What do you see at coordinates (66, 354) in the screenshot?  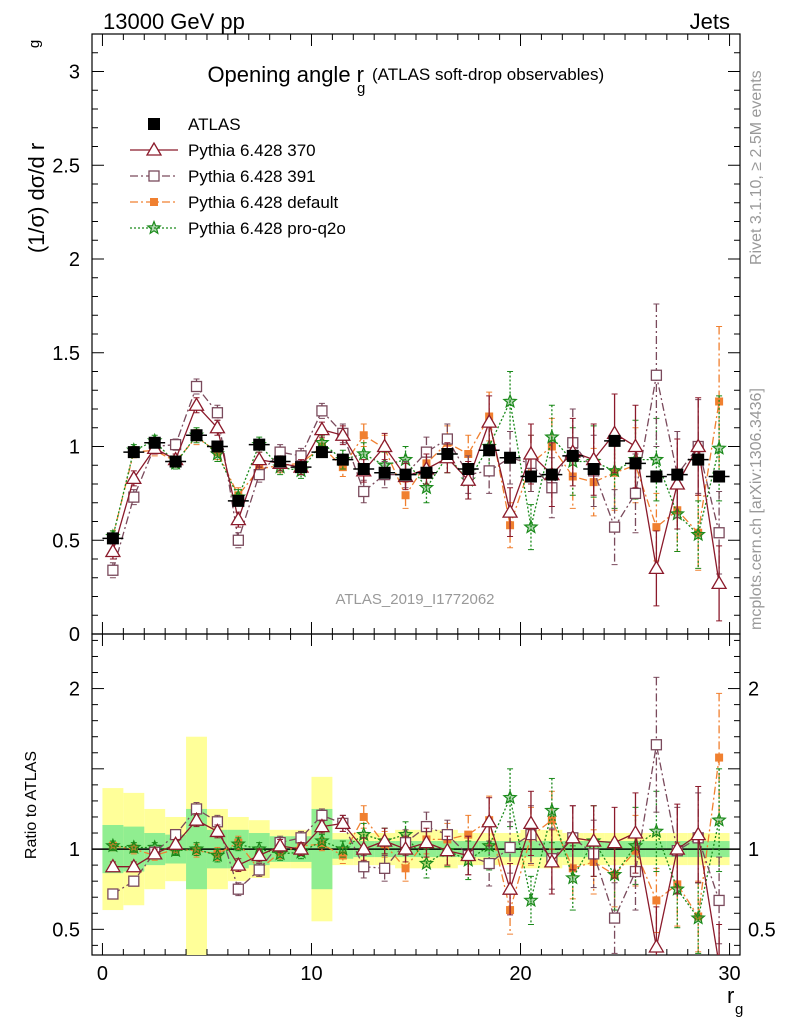 I see `top-ytick-label: 1.5` at bounding box center [66, 354].